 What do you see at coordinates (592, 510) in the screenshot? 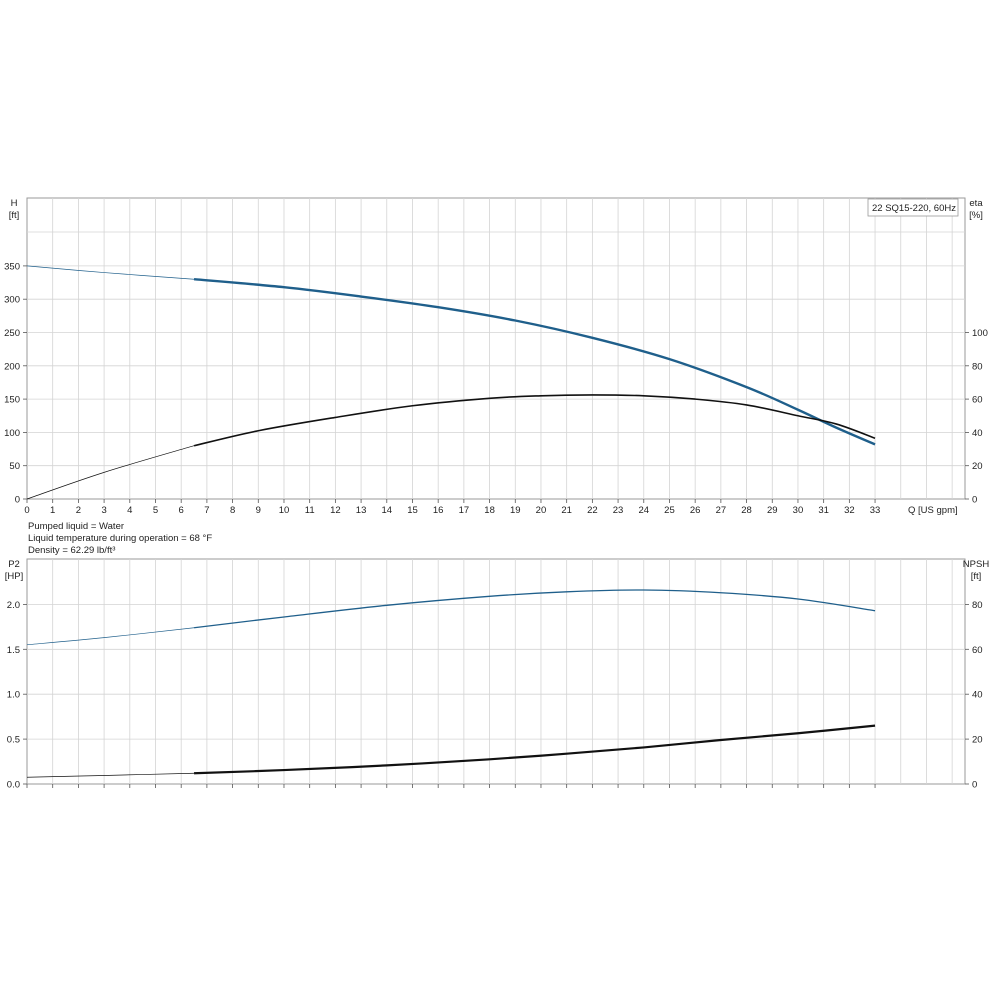
I see `x-tick-label: 22` at bounding box center [592, 510].